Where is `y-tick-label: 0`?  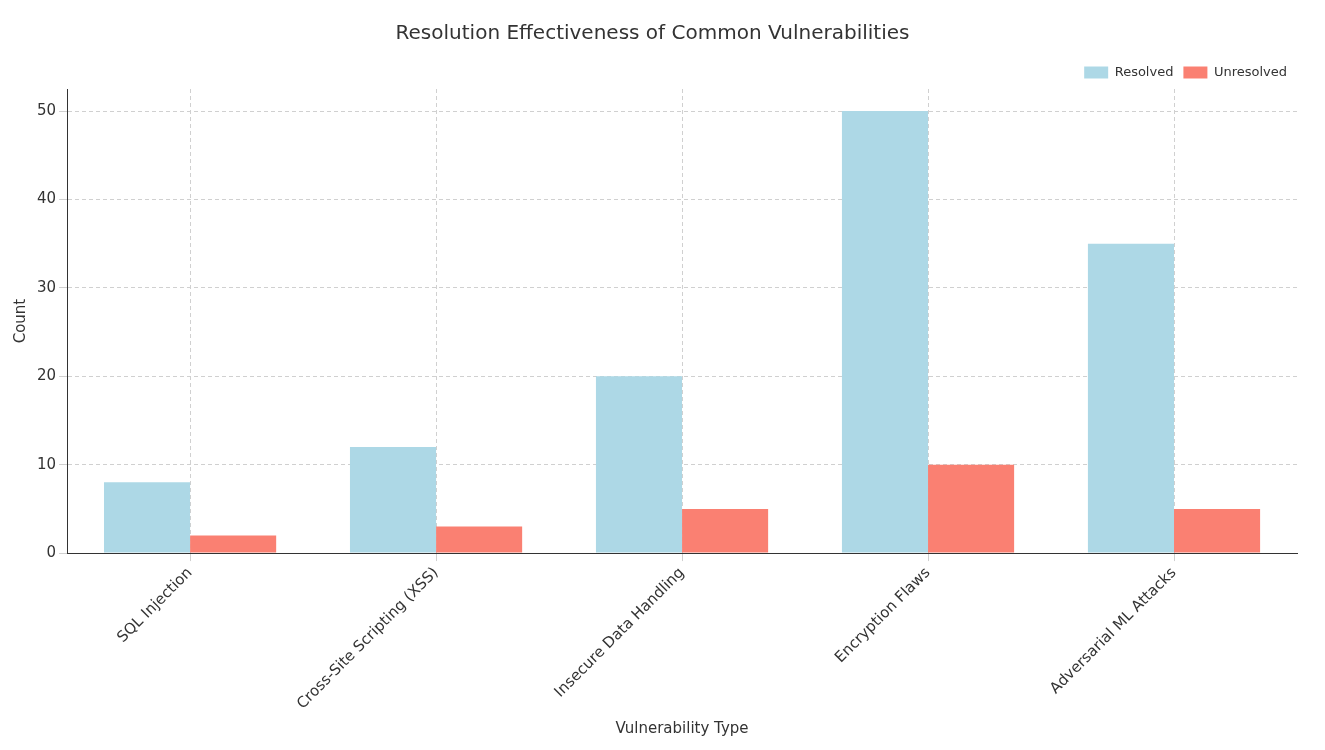
y-tick-label: 0 is located at coordinates (51, 551).